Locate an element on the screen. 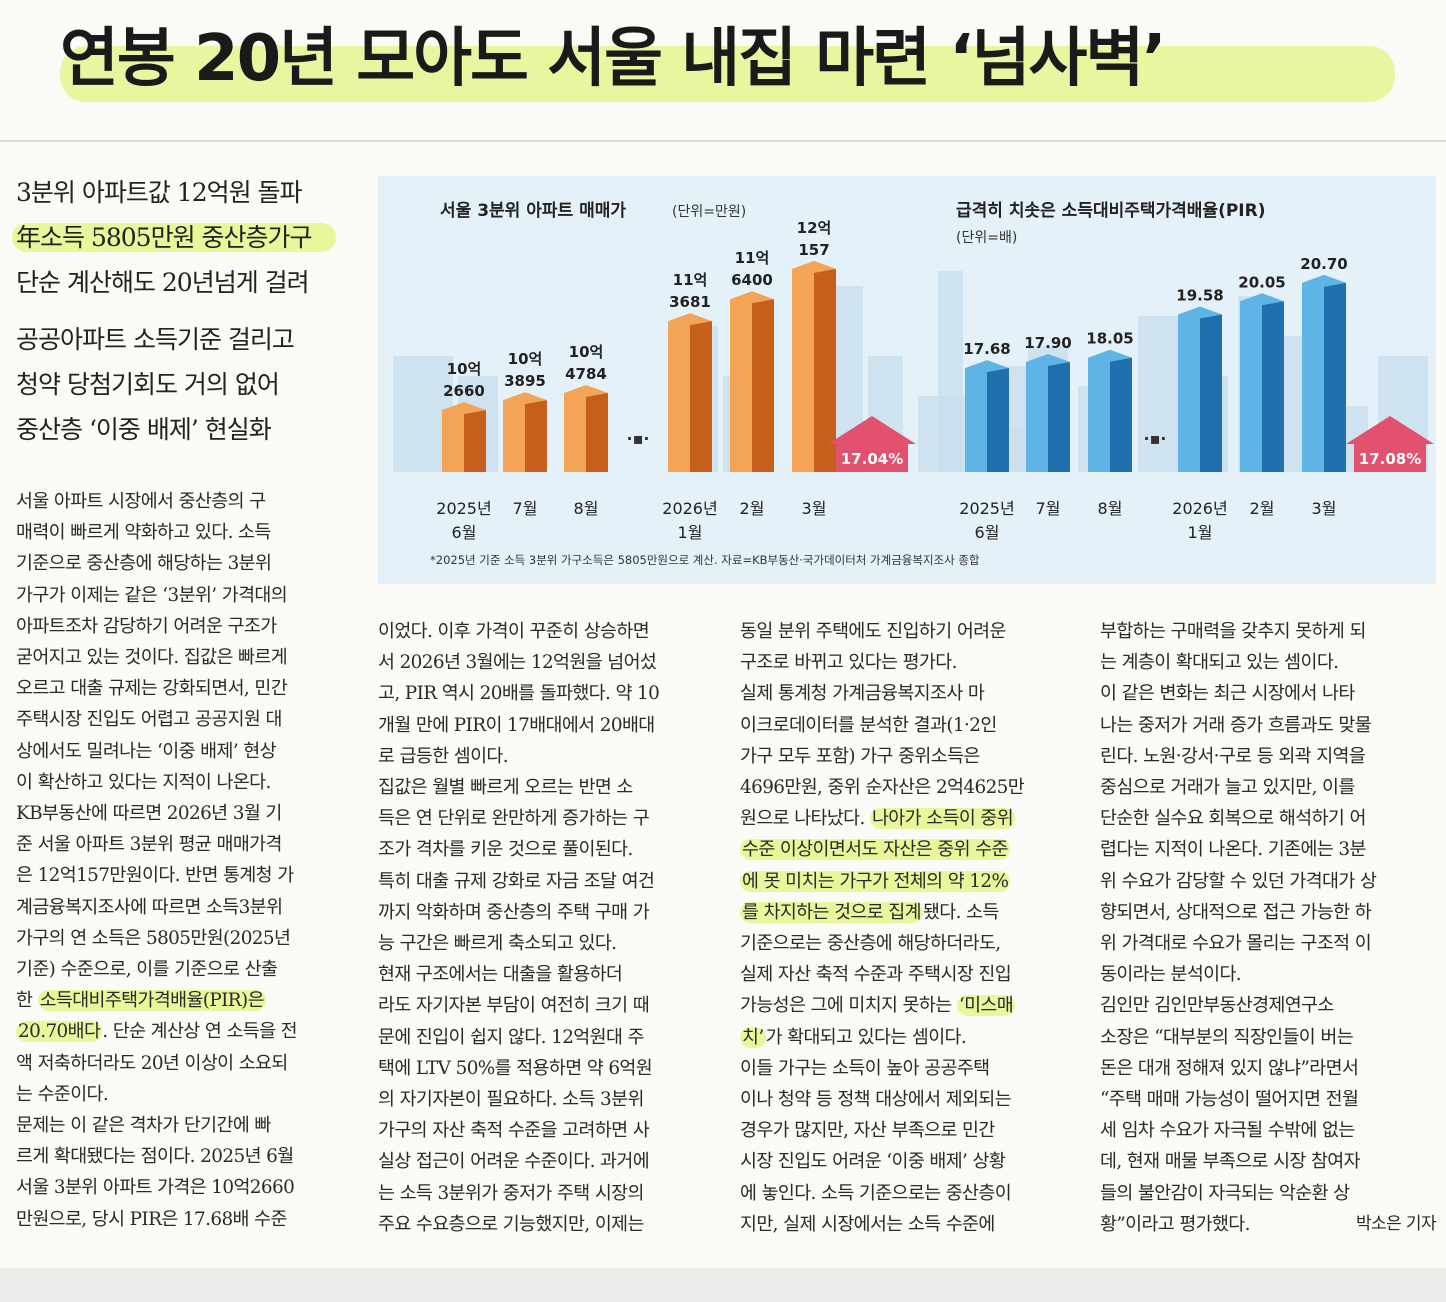 The image size is (1446, 1302). article-line: 린다. 노원·강서·구로 등 외곽 지역을 is located at coordinates (1233, 756).